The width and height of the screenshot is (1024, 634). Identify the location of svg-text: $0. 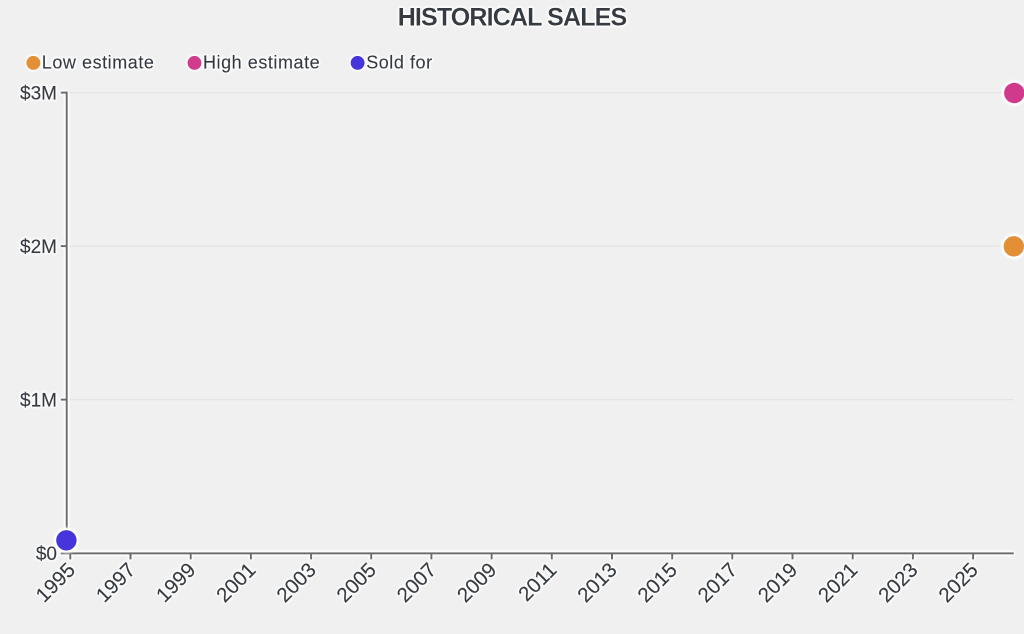
(46, 554).